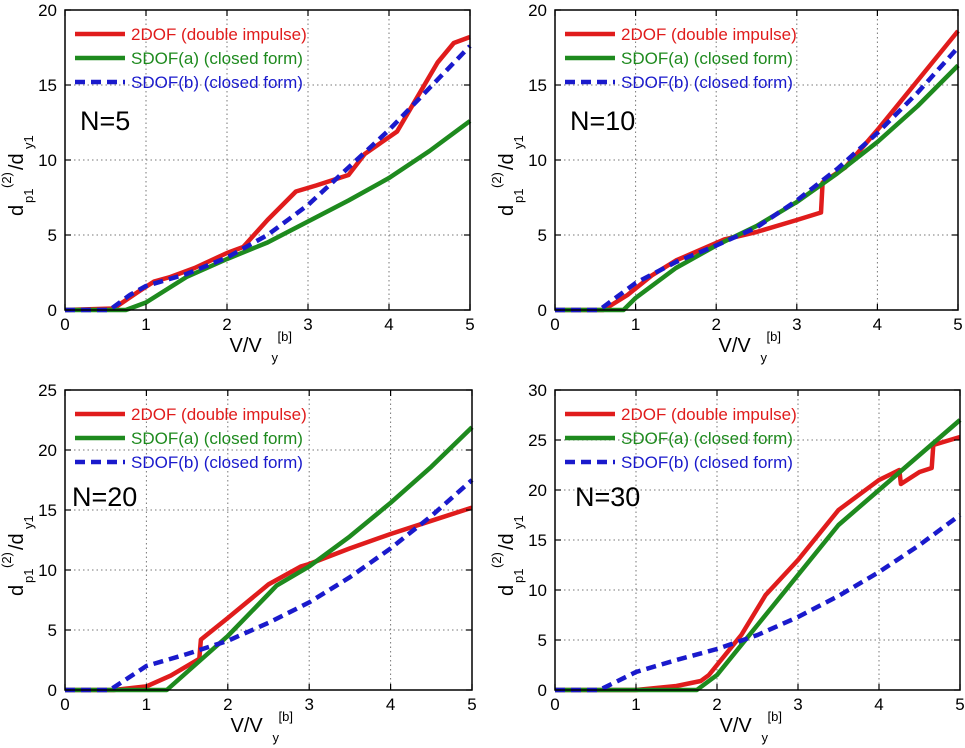  Describe the element at coordinates (104, 497) in the screenshot. I see `panel-label: N=20` at that location.